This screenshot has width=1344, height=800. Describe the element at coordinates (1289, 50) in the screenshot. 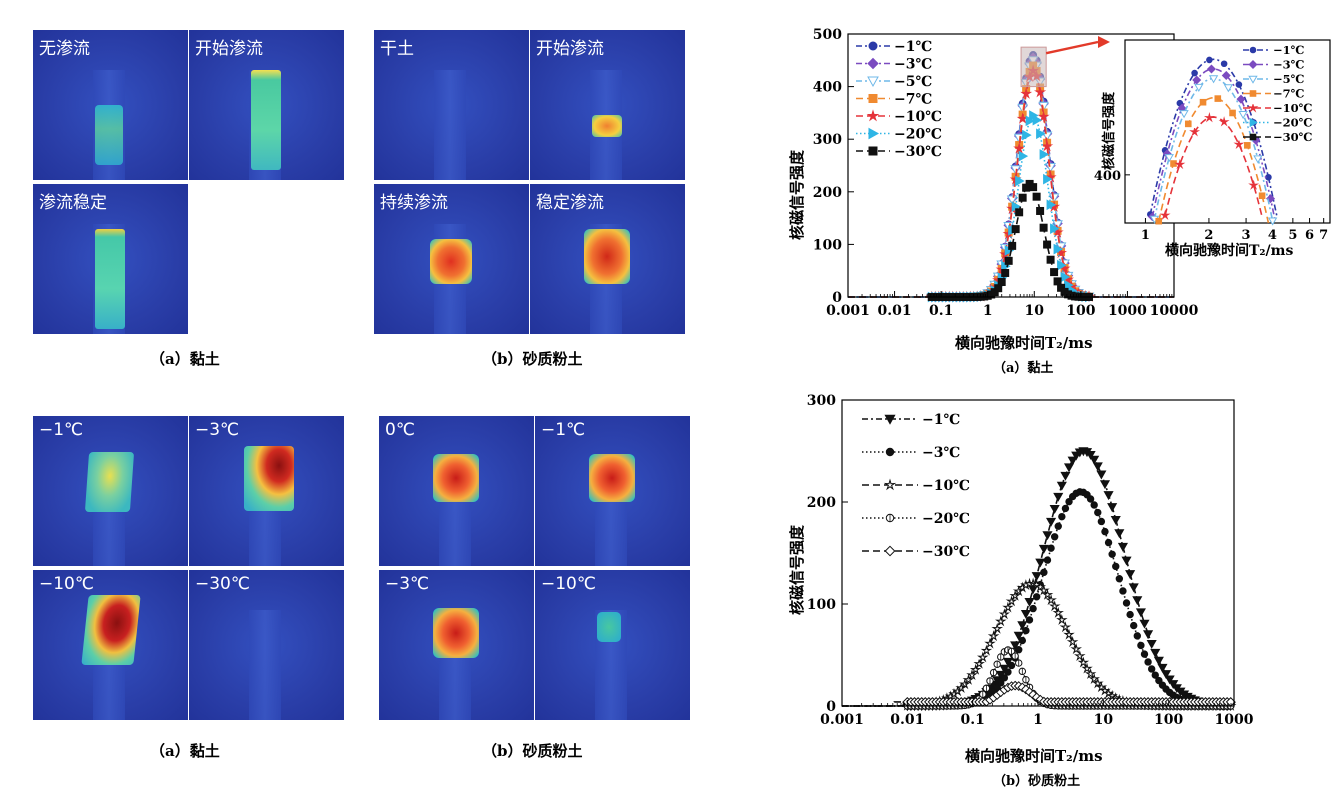

I see `inset-legend-label: −1℃` at that location.